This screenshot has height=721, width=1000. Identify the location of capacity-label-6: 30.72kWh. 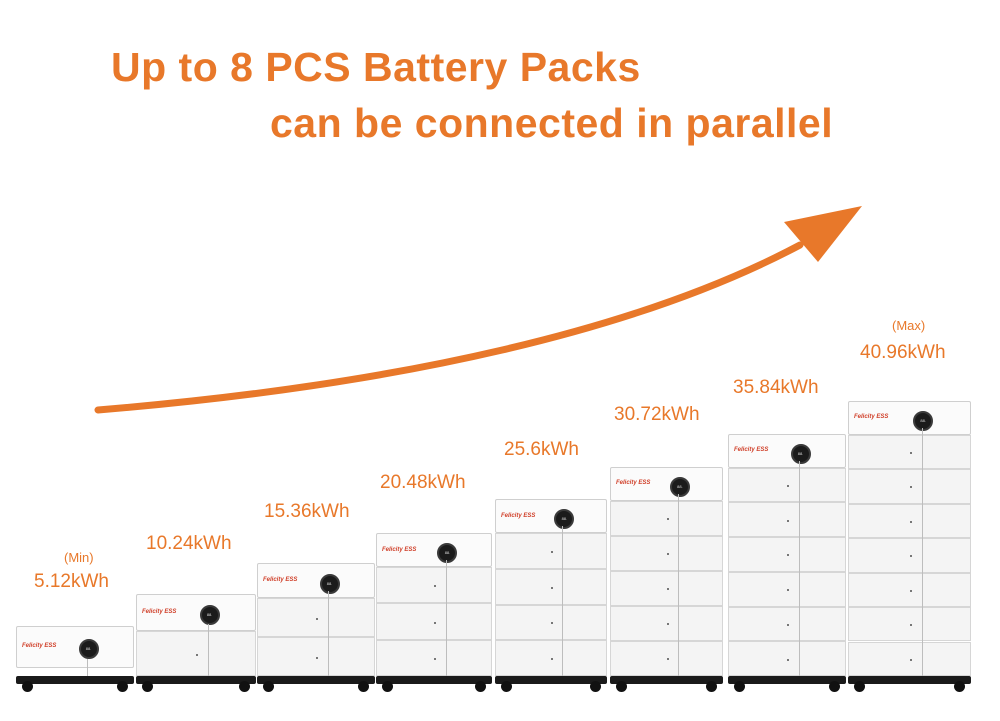
(657, 414).